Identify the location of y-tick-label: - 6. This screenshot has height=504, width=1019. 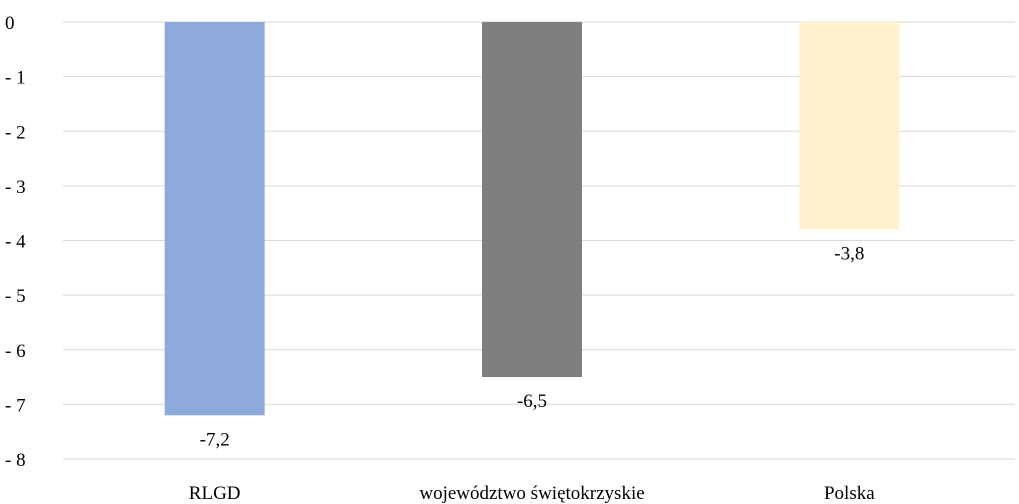
(15, 351).